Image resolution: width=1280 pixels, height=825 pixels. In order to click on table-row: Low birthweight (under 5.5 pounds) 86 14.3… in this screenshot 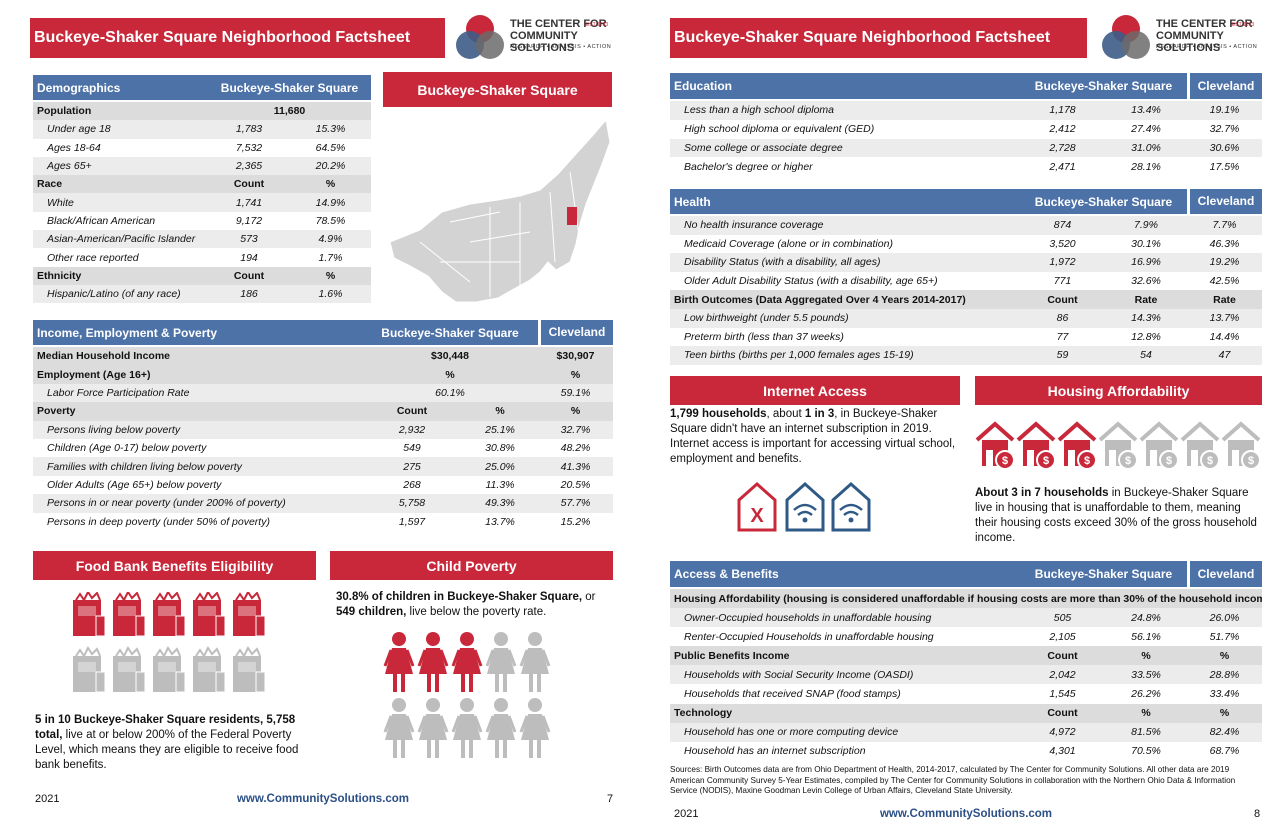, I will do `click(966, 318)`.